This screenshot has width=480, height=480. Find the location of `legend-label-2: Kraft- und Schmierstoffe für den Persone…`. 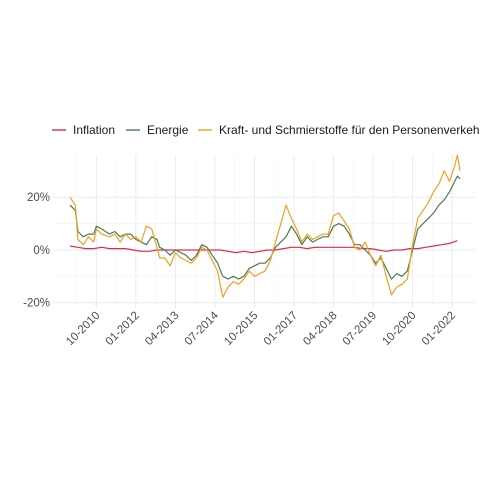

legend-label-2: Kraft- und Schmierstoffe für den Persone… is located at coordinates (349, 130).